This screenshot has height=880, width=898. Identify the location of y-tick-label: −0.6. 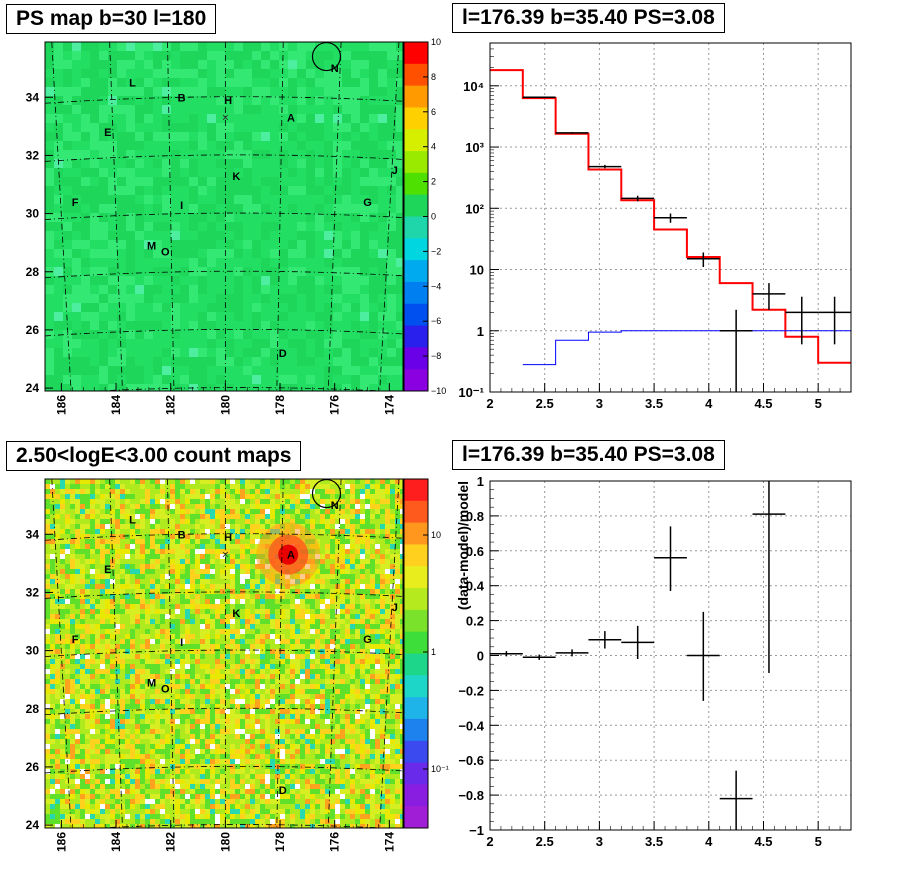
(471, 760).